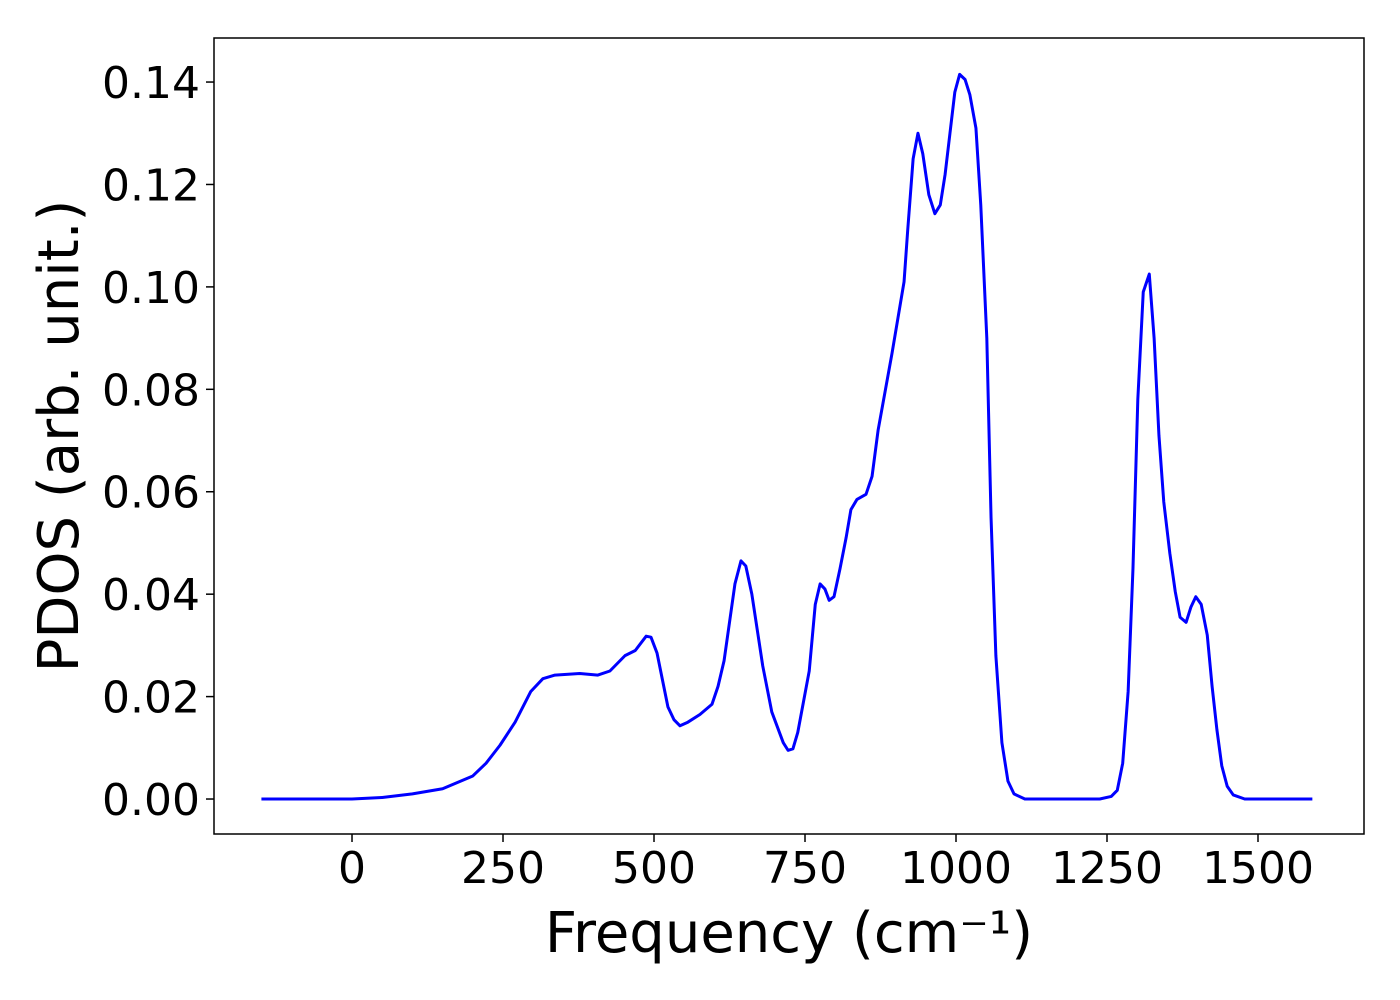  Describe the element at coordinates (503, 868) in the screenshot. I see `x-tick-label: 250` at that location.